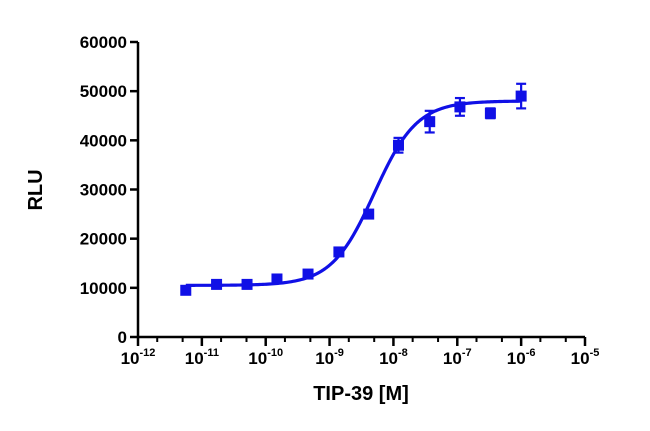  Describe the element at coordinates (138, 357) in the screenshot. I see `x-tick-label: 10⁻¹²` at that location.